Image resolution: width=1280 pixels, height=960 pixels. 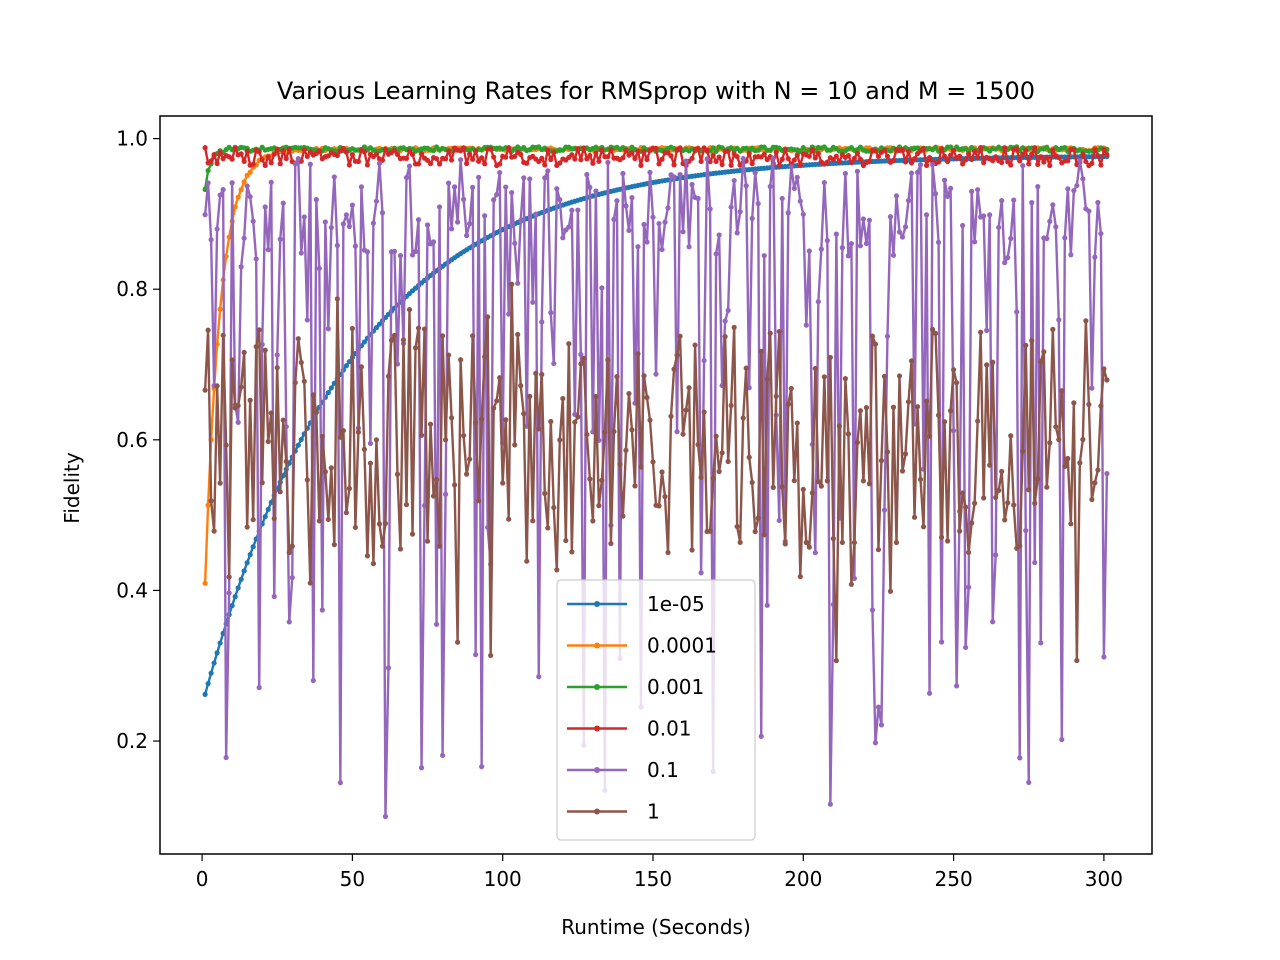 I want to click on legend-item: 0.001, so click(x=635, y=687).